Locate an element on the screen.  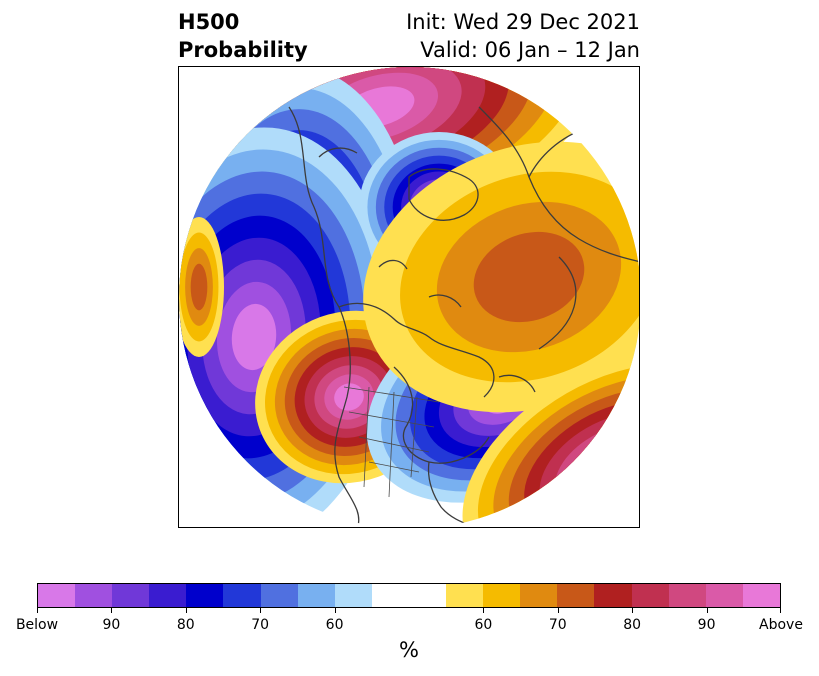
colorbar-tick-label: Below is located at coordinates (37, 625).